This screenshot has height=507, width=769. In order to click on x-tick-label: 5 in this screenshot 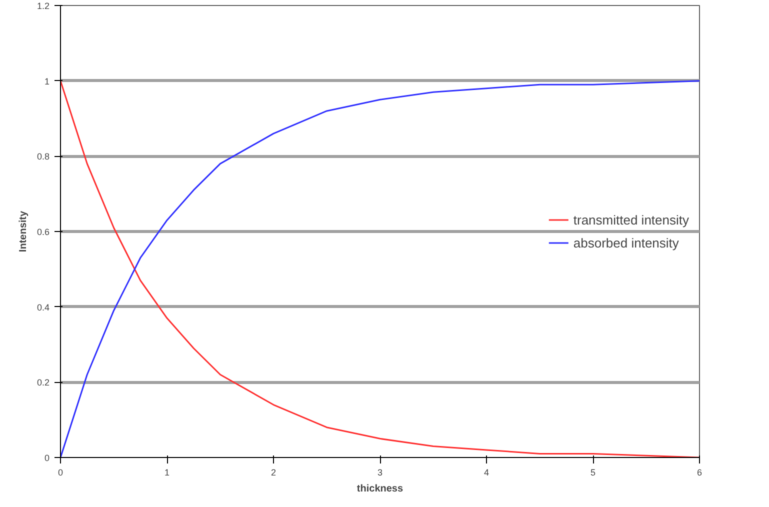, I will do `click(593, 473)`.